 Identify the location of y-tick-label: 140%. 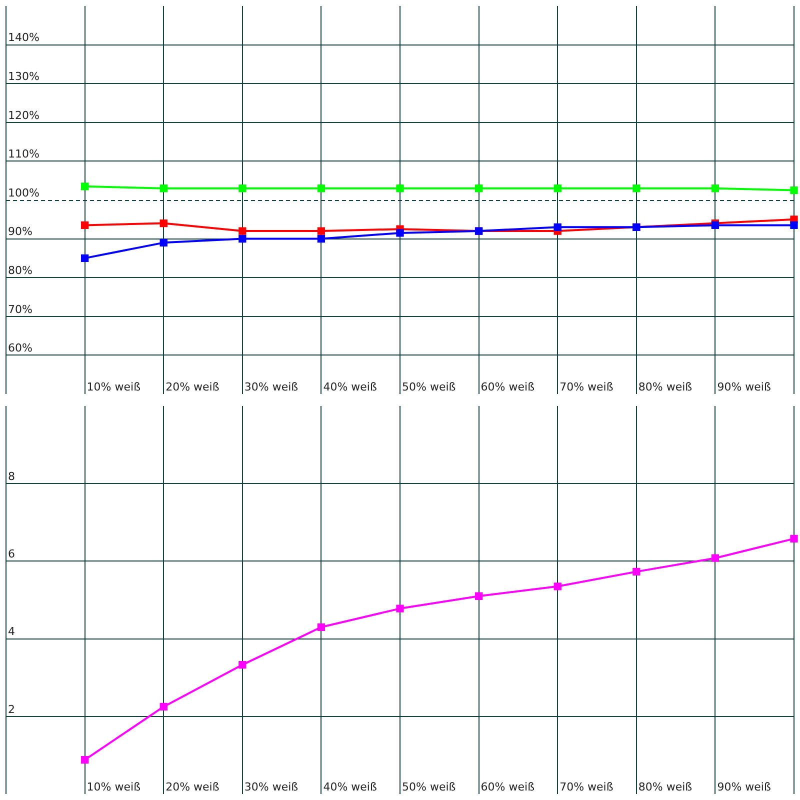
(24, 37).